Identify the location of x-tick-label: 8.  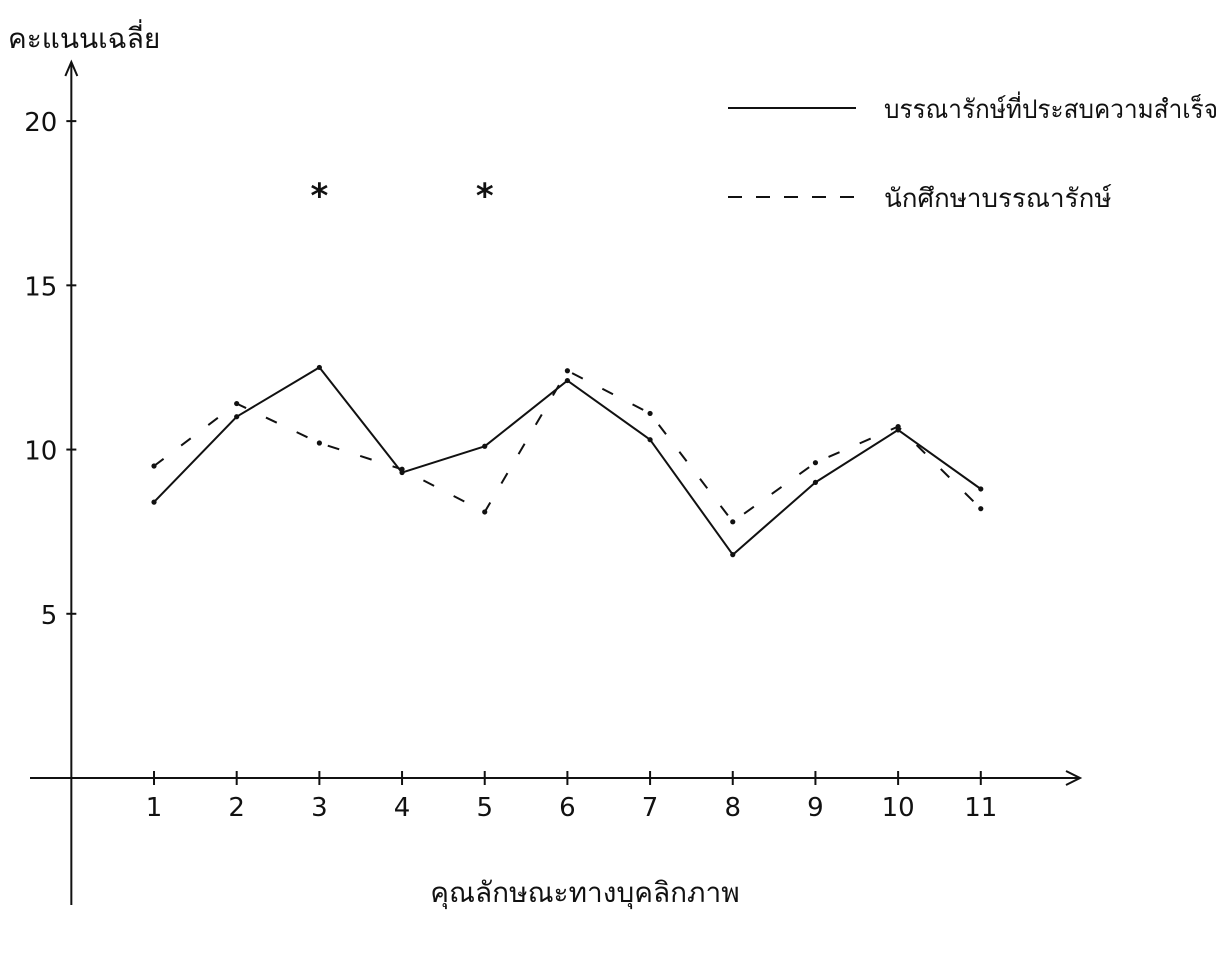
(732, 808).